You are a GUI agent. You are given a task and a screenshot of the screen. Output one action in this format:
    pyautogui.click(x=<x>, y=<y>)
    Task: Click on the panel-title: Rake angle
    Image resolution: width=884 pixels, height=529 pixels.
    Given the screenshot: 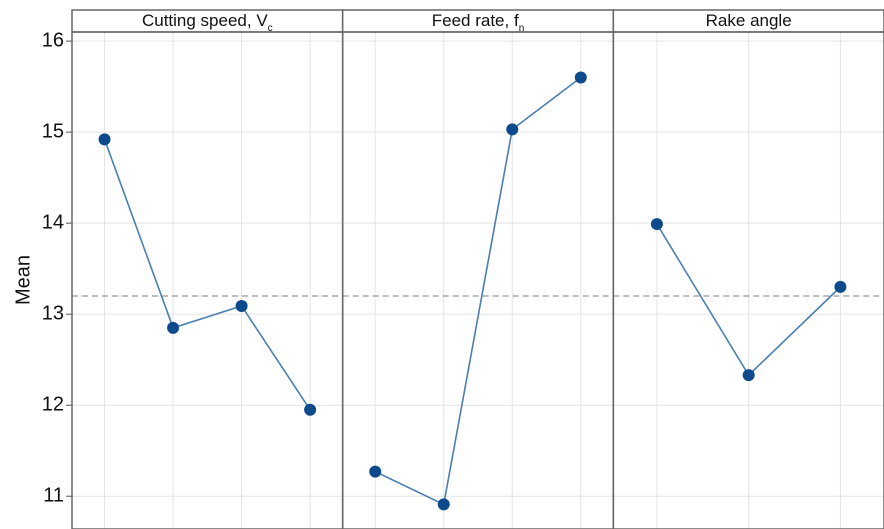 What is the action you would take?
    pyautogui.click(x=749, y=20)
    